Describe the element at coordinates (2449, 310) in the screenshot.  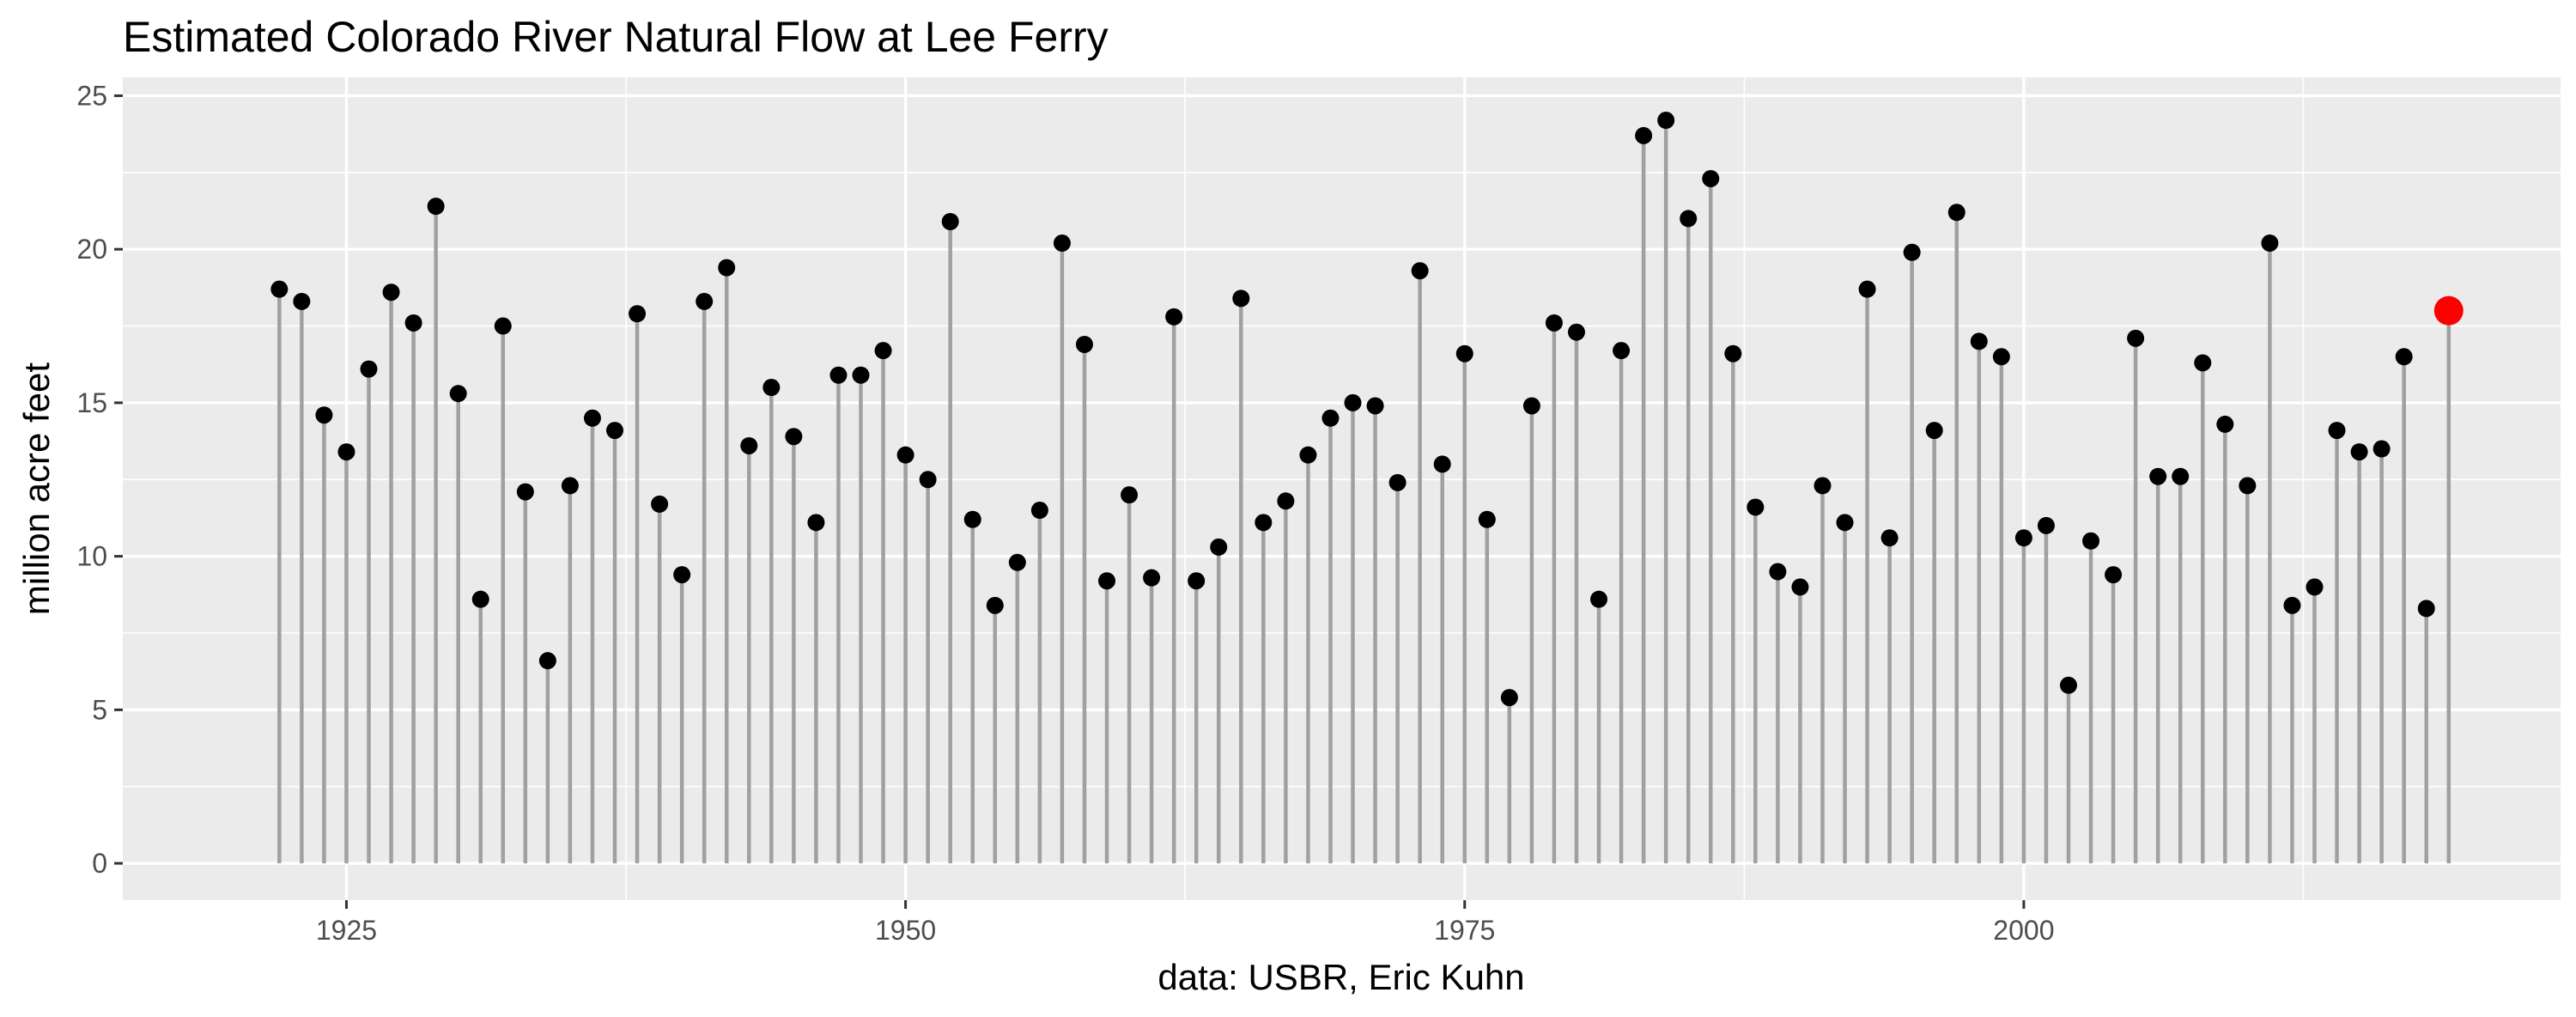
I see `highlight-point` at that location.